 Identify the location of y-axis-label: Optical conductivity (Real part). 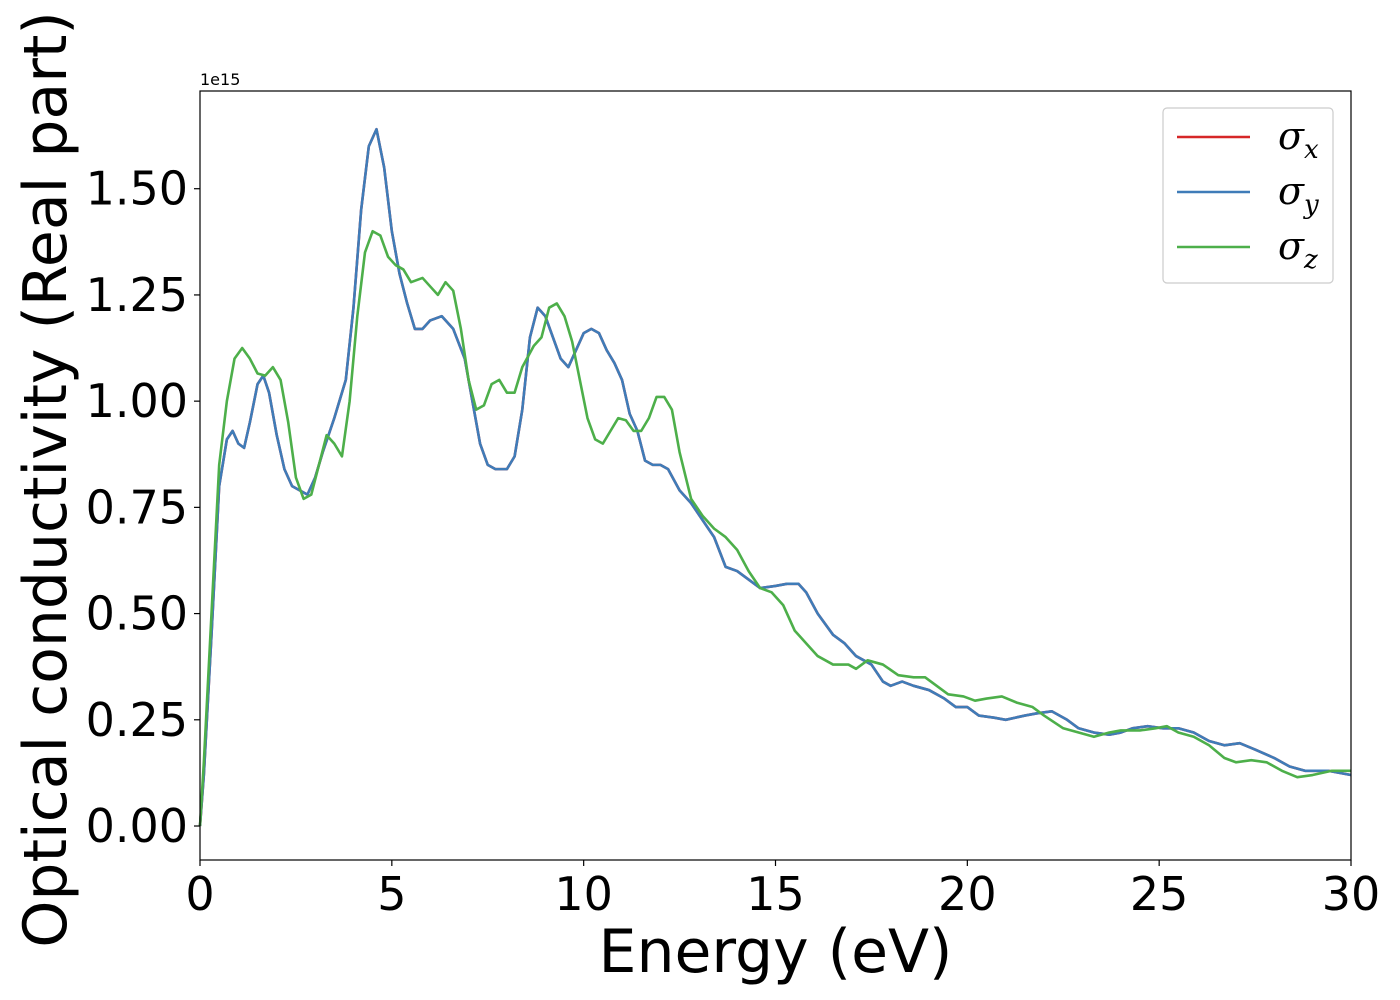
(46, 479).